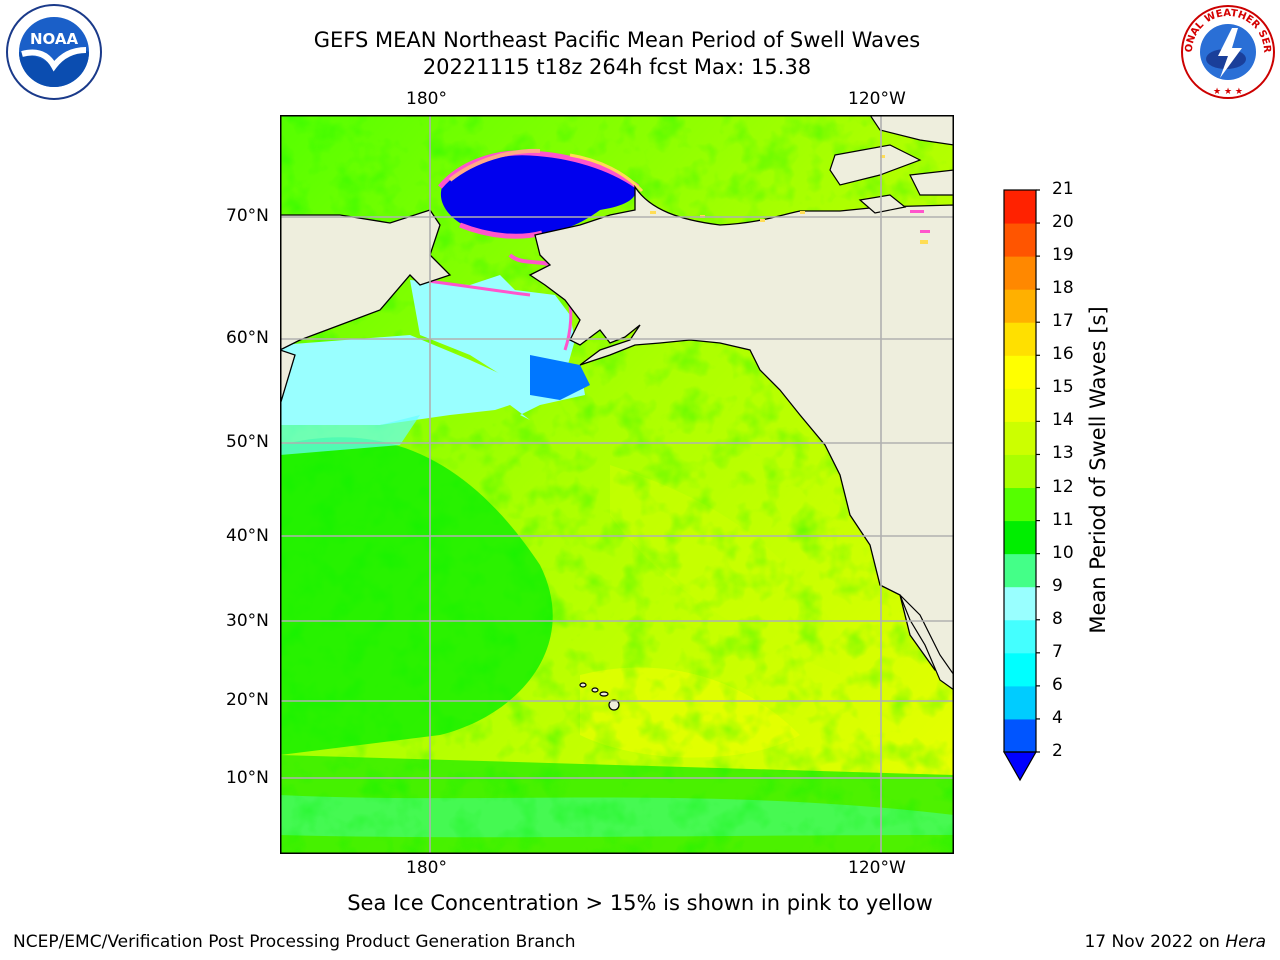 The height and width of the screenshot is (960, 1280). What do you see at coordinates (1057, 651) in the screenshot?
I see `colorbar-tick-label: 7` at bounding box center [1057, 651].